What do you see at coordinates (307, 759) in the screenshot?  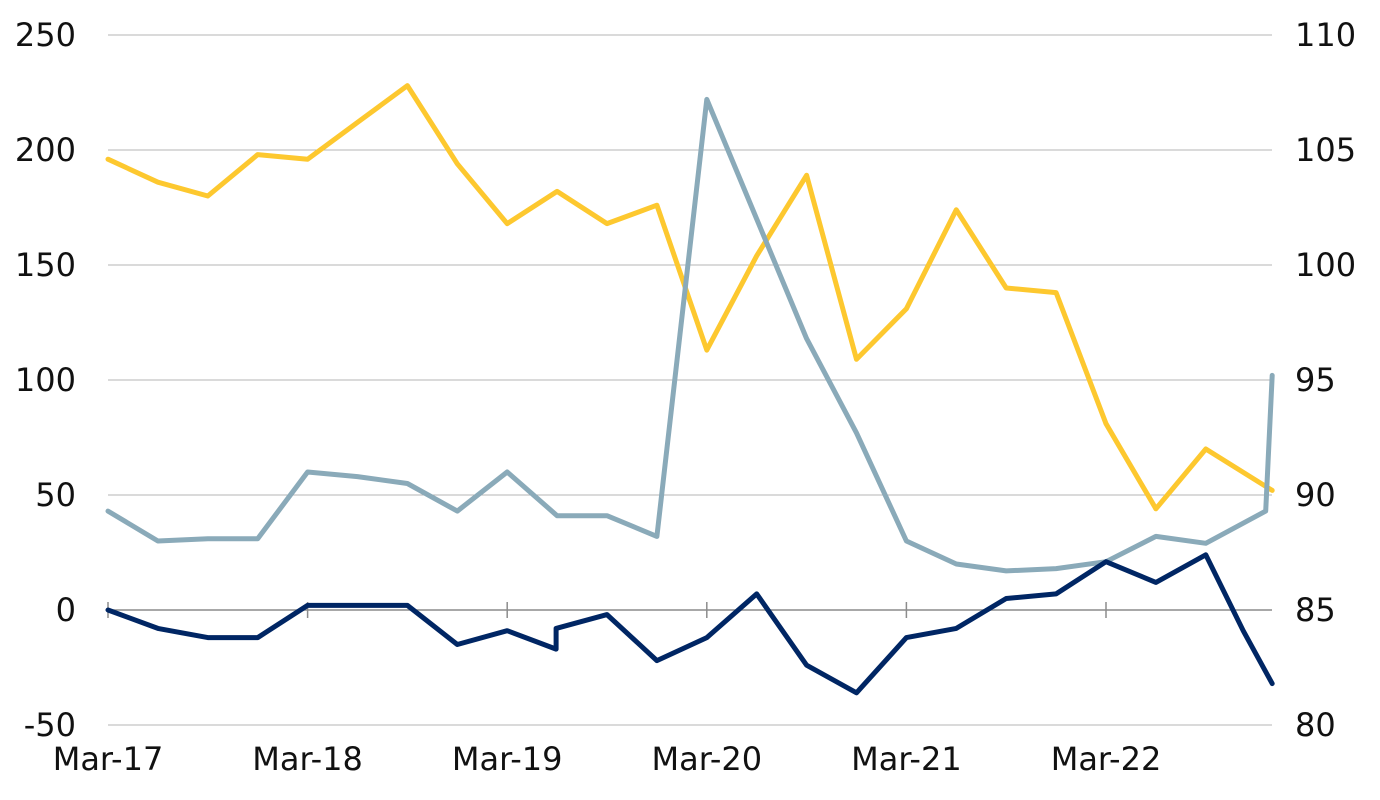 I see `x-tick-label: Mar-18` at bounding box center [307, 759].